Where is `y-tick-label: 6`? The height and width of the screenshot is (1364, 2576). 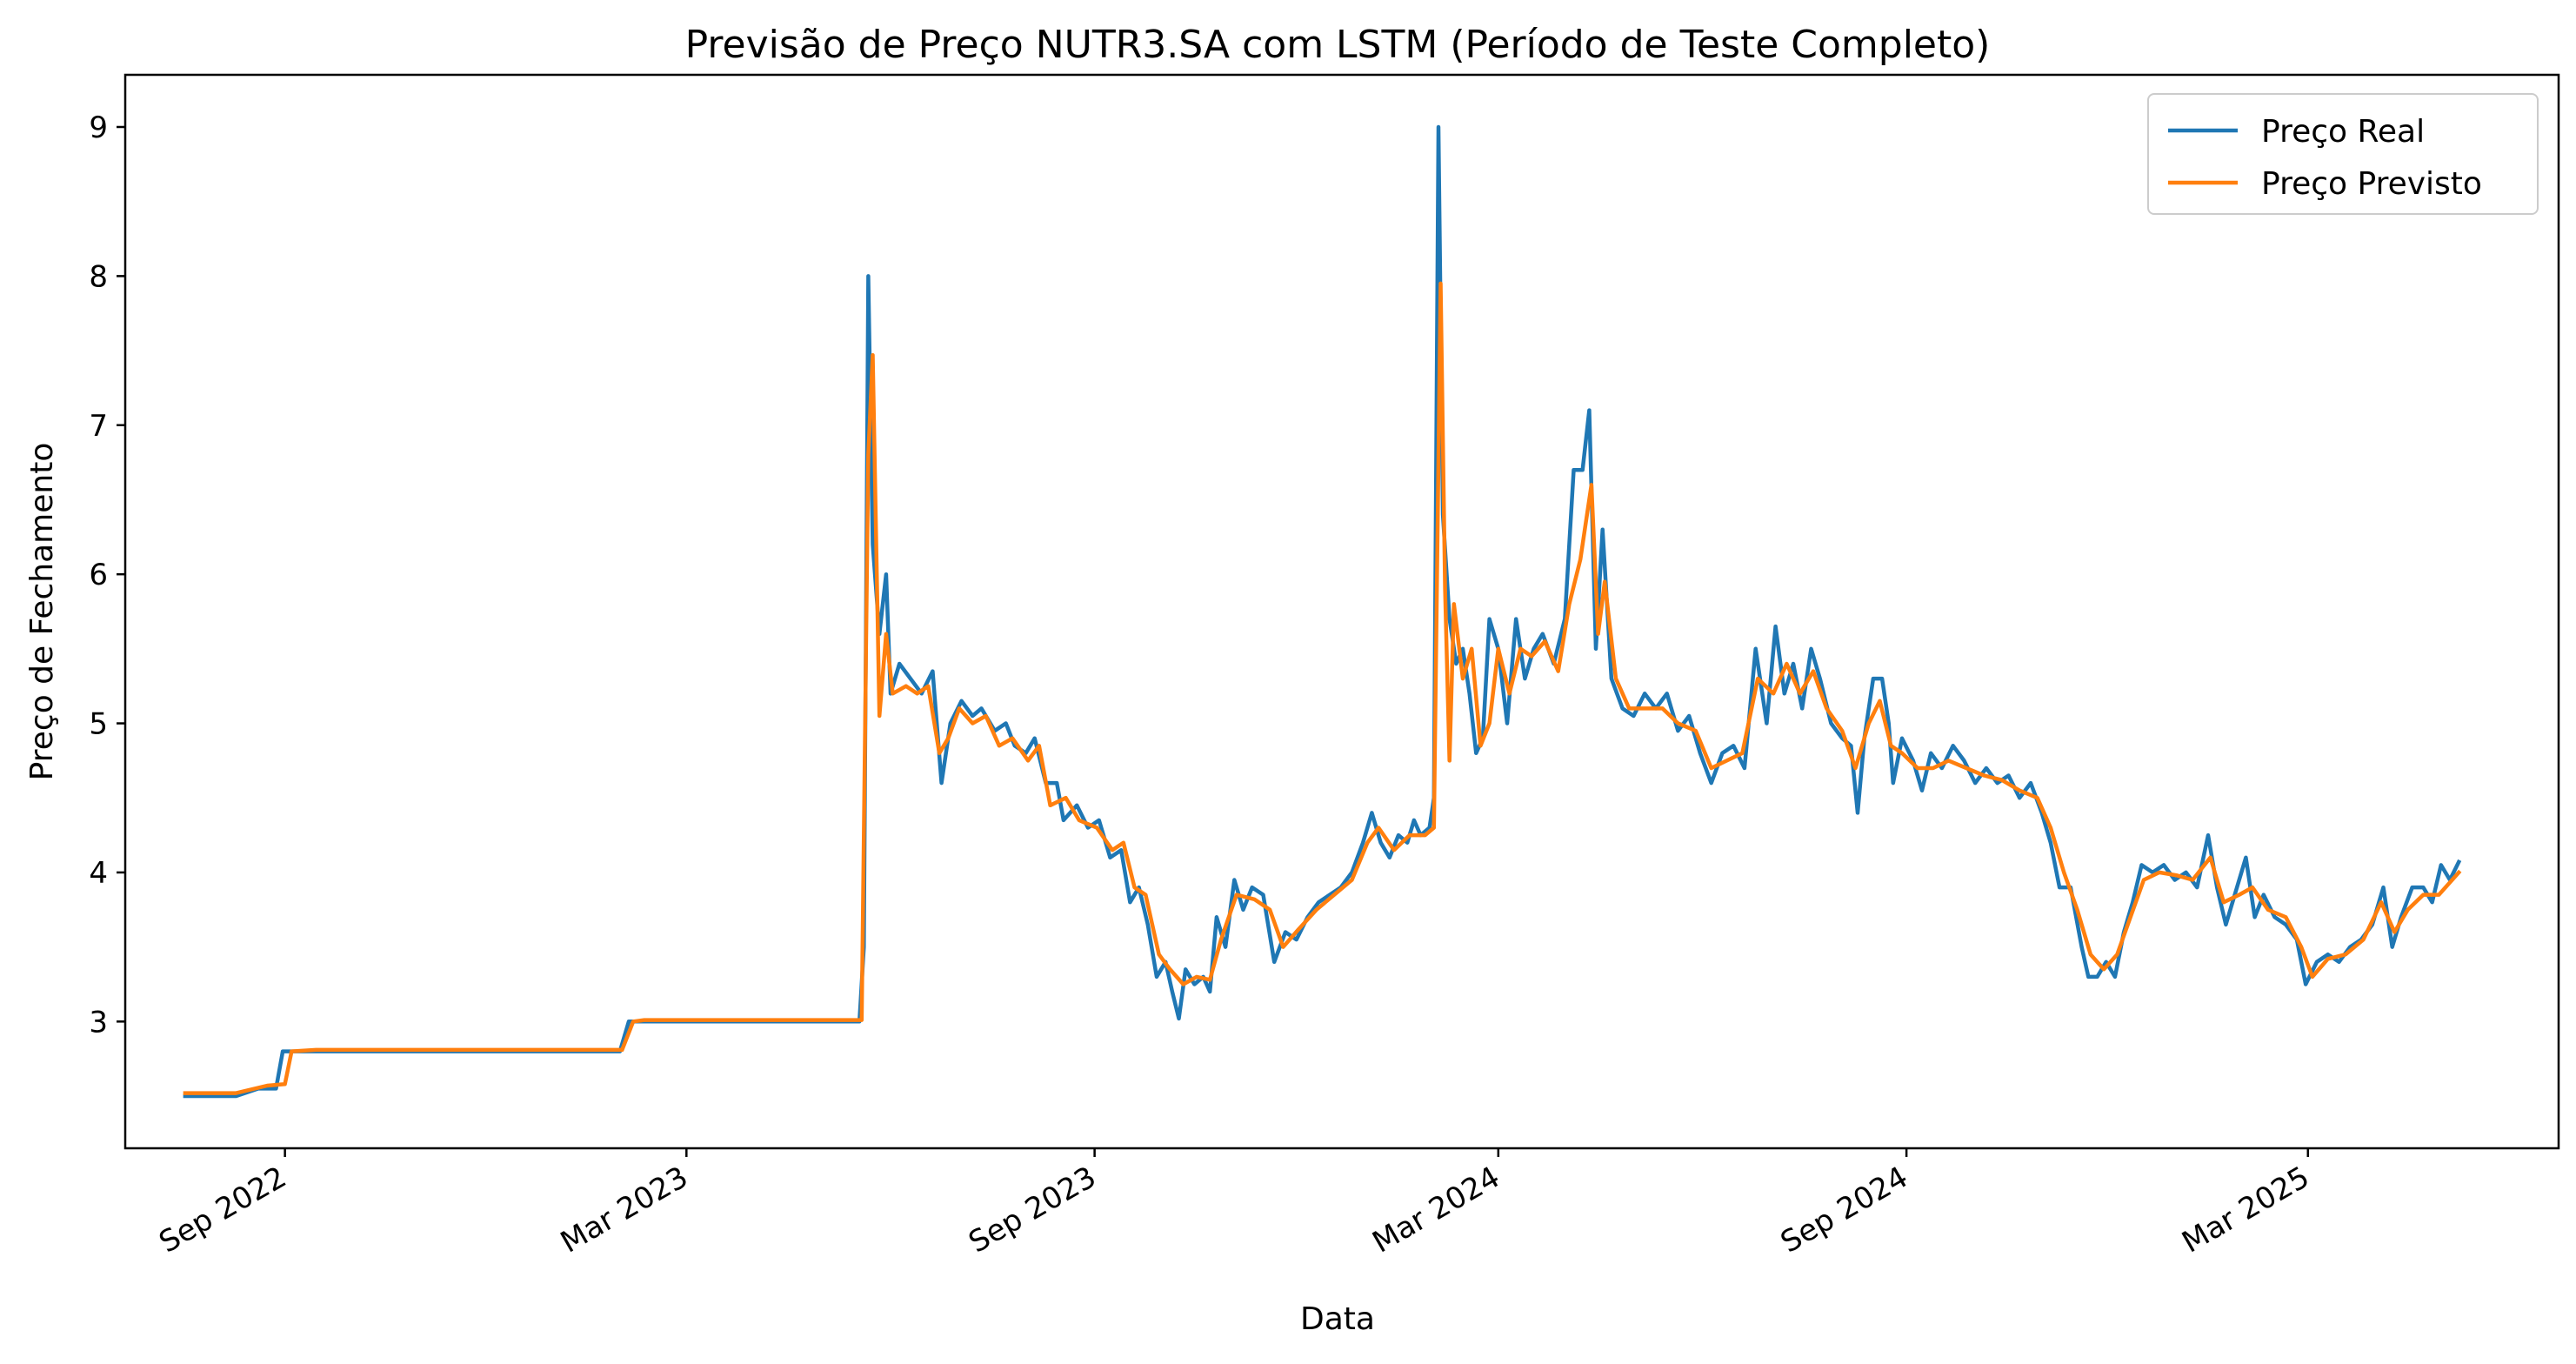
y-tick-label: 6 is located at coordinates (98, 575).